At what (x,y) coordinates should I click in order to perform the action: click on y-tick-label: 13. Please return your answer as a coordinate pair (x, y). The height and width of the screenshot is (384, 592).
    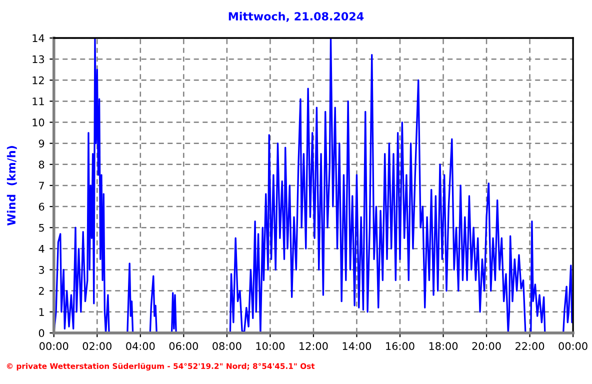
    Looking at the image, I should click on (38, 59).